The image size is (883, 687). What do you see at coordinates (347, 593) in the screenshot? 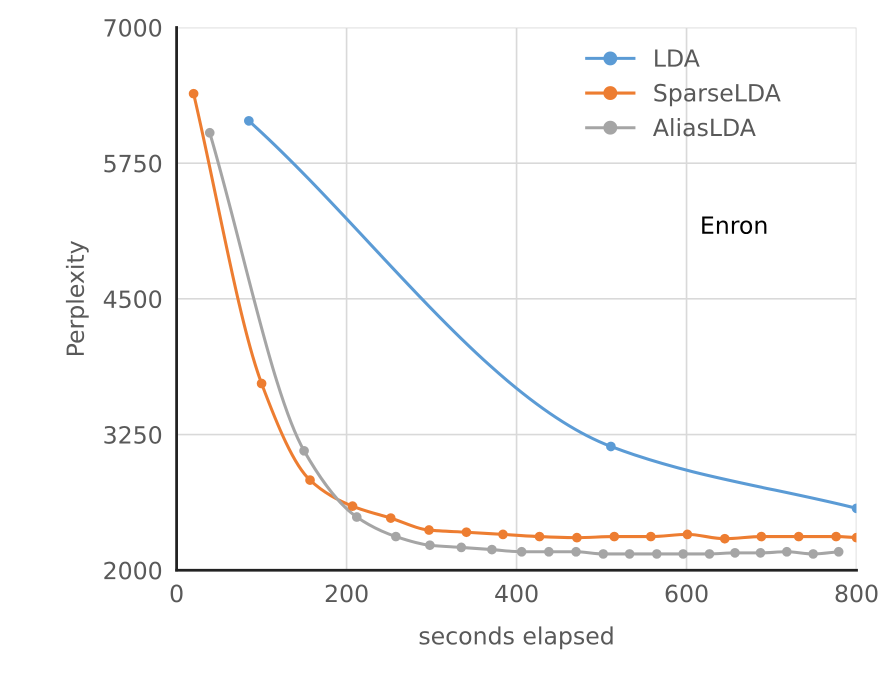
I see `x-tick-label: 200` at bounding box center [347, 593].